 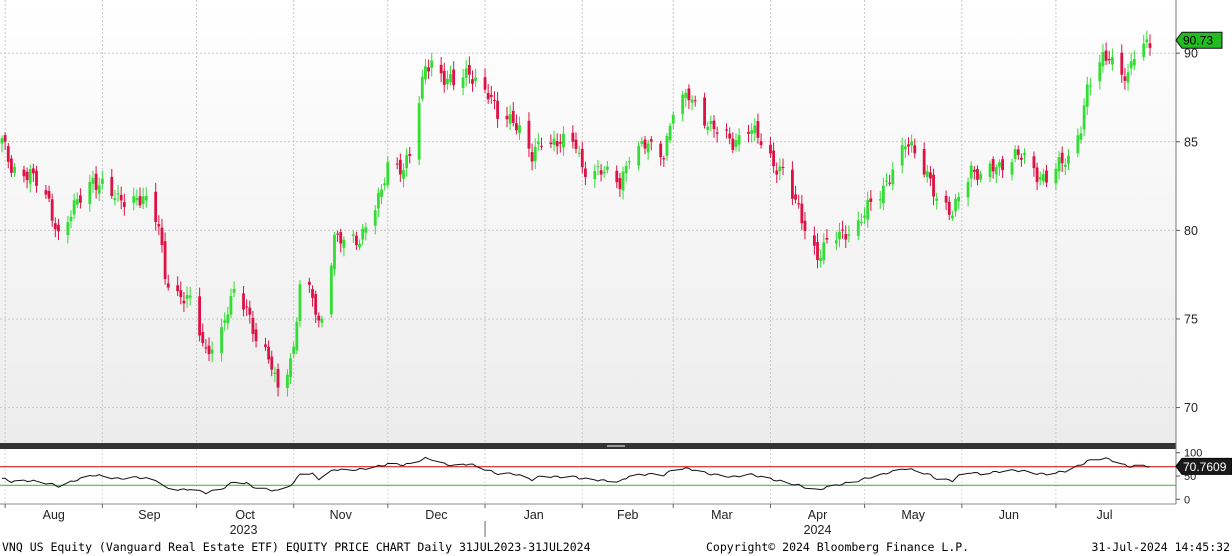 I want to click on last-price-tag, so click(x=1199, y=40).